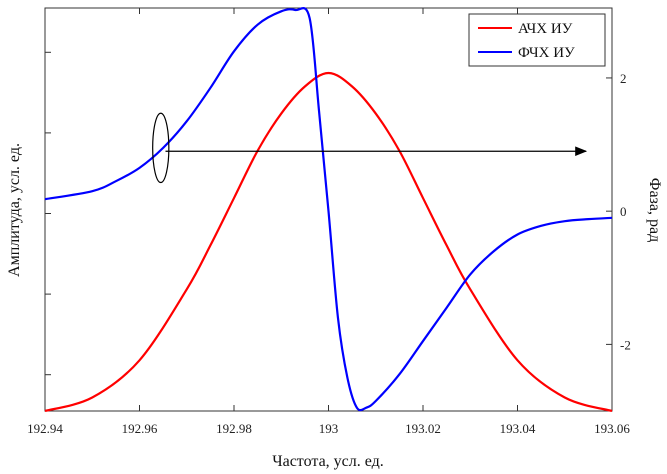 The width and height of the screenshot is (667, 474). What do you see at coordinates (423, 428) in the screenshot?
I see `x-tick-label: 193.02` at bounding box center [423, 428].